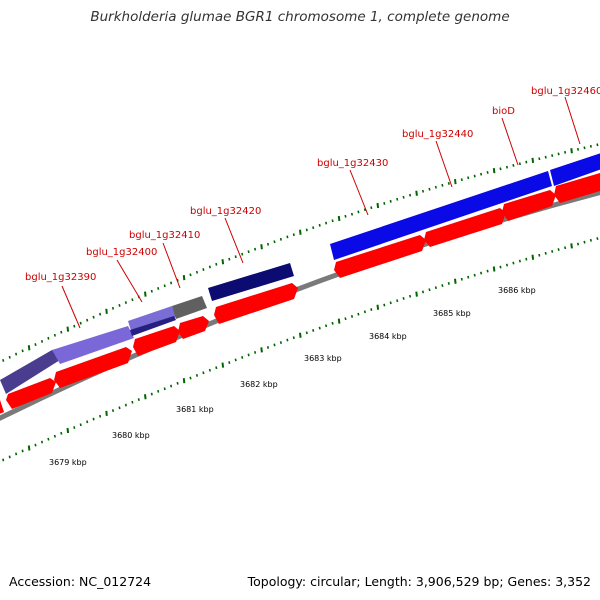 The height and width of the screenshot is (600, 600). What do you see at coordinates (153, 326) in the screenshot?
I see `feature-bar-bglu_1g32400-b` at bounding box center [153, 326].